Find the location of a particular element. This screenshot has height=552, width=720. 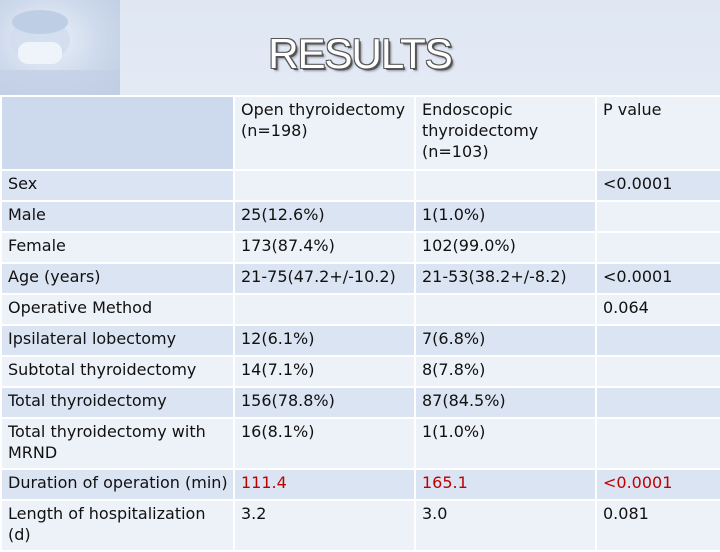

row-endo: 21-53(38.2+/-8.2) is located at coordinates (505, 278).